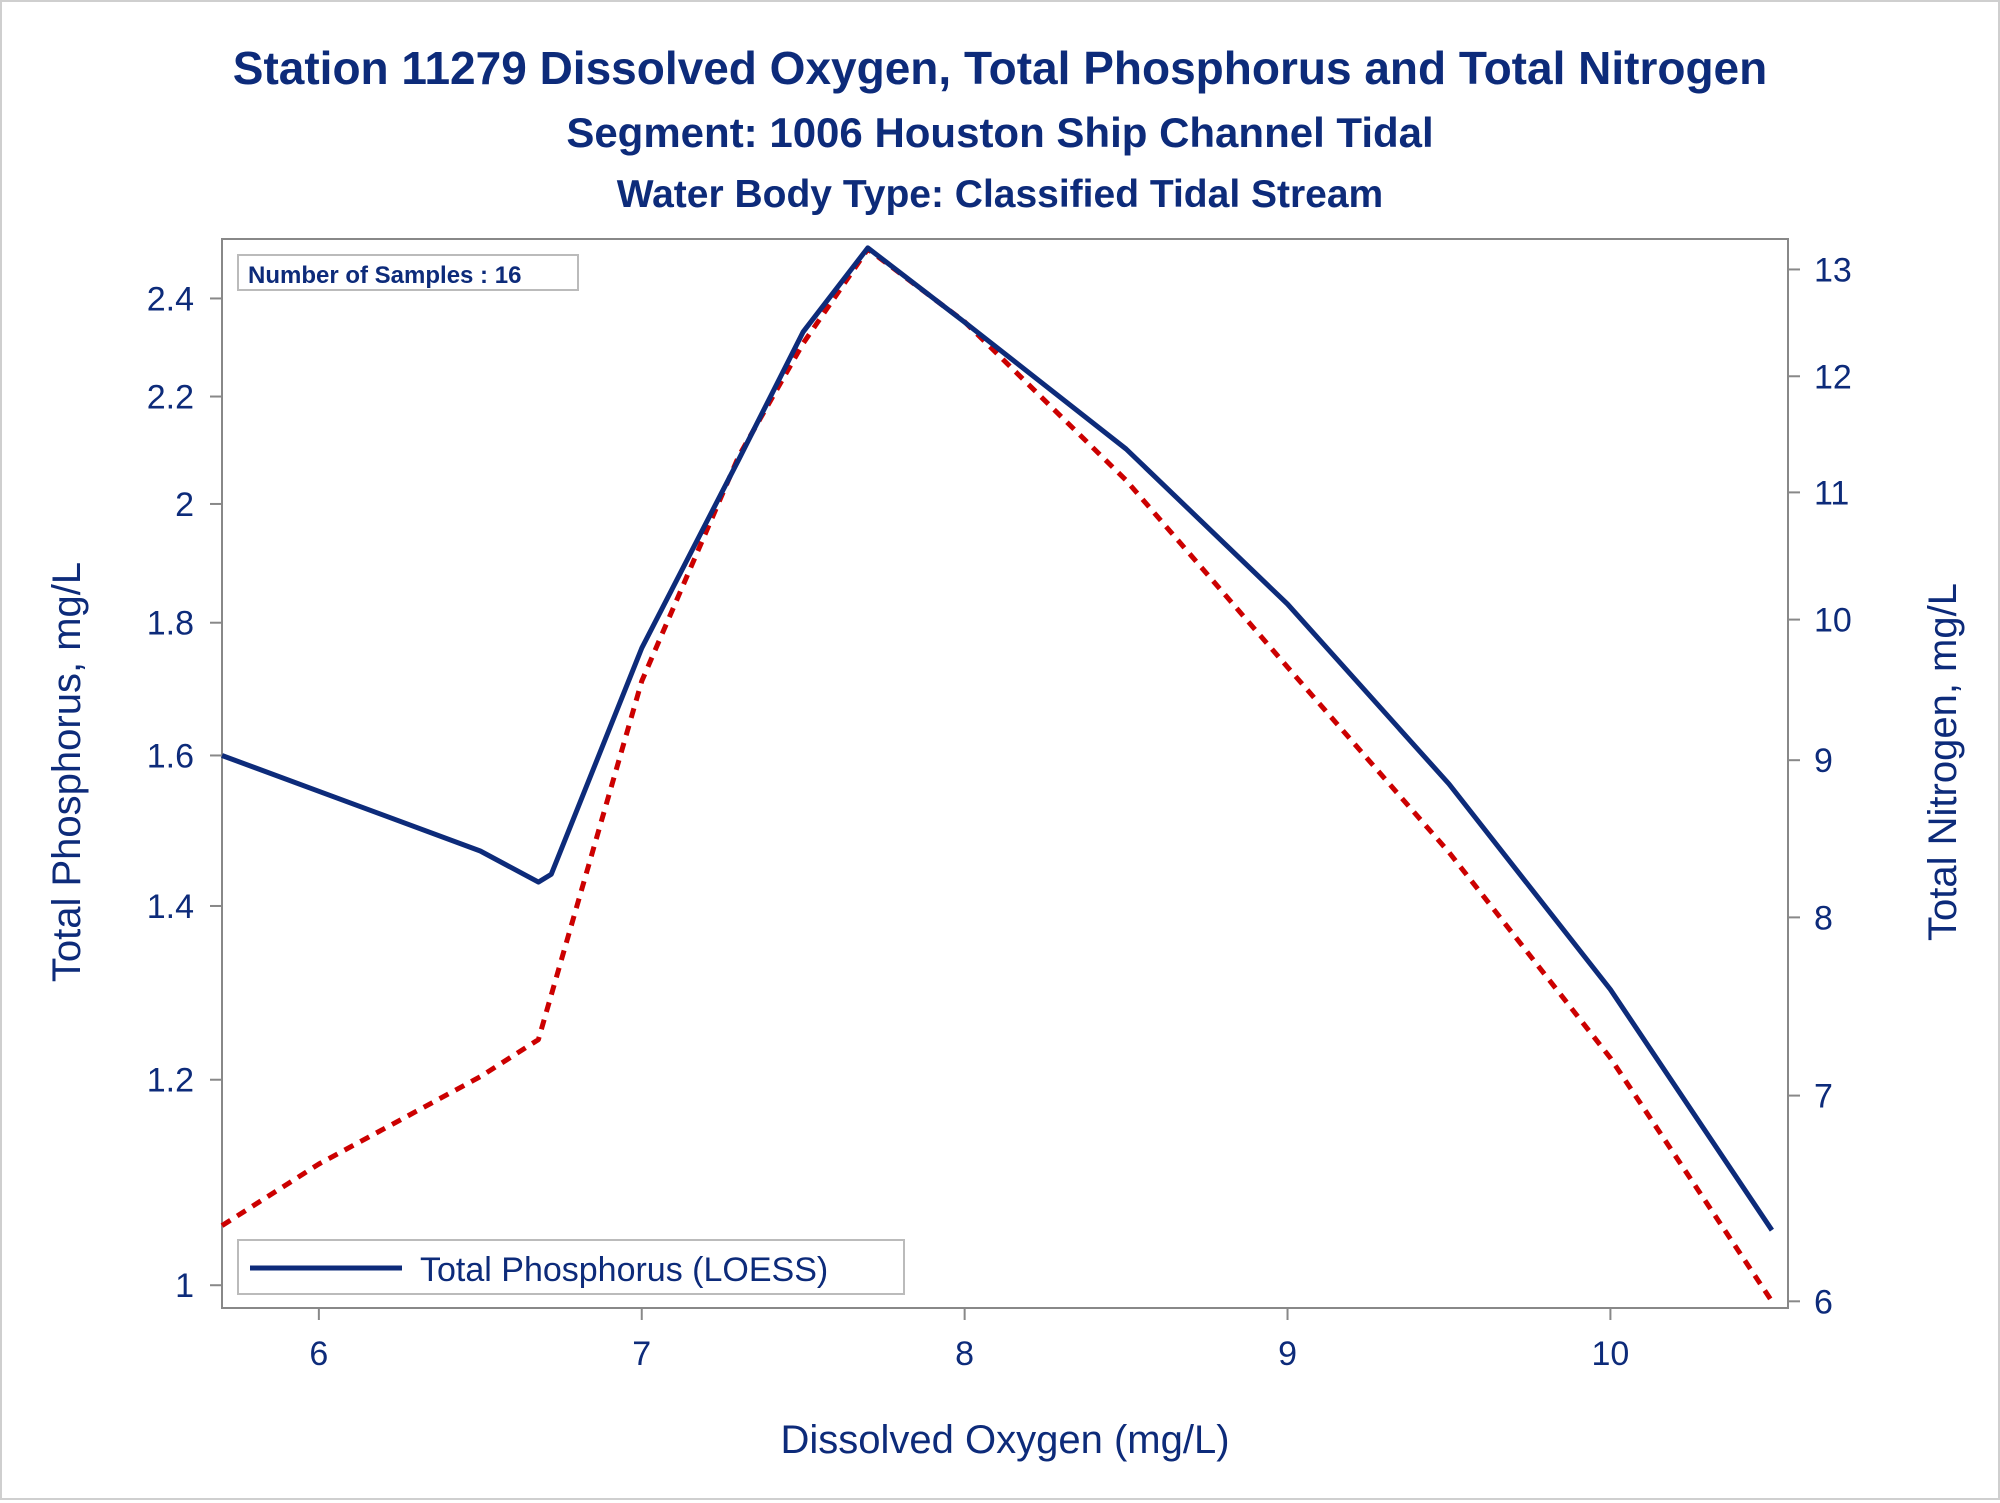 The image size is (2000, 1503). I want to click on y-tick-label: 1.2, so click(170, 1081).